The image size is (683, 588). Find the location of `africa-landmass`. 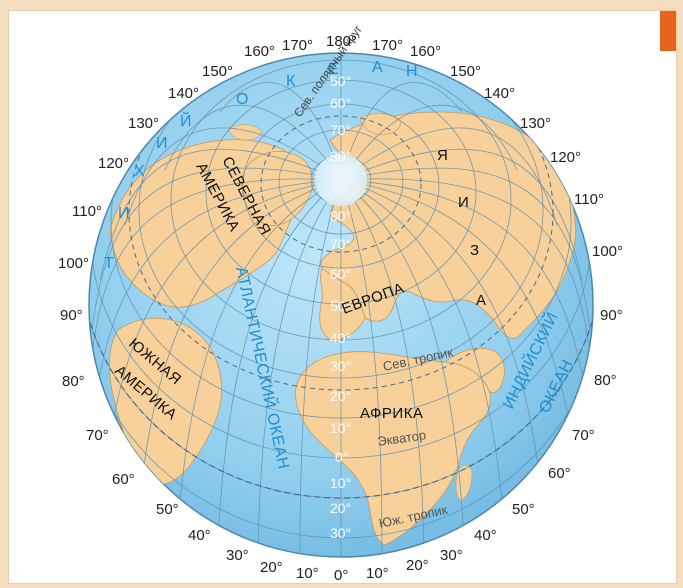

africa-landmass is located at coordinates (393, 448).